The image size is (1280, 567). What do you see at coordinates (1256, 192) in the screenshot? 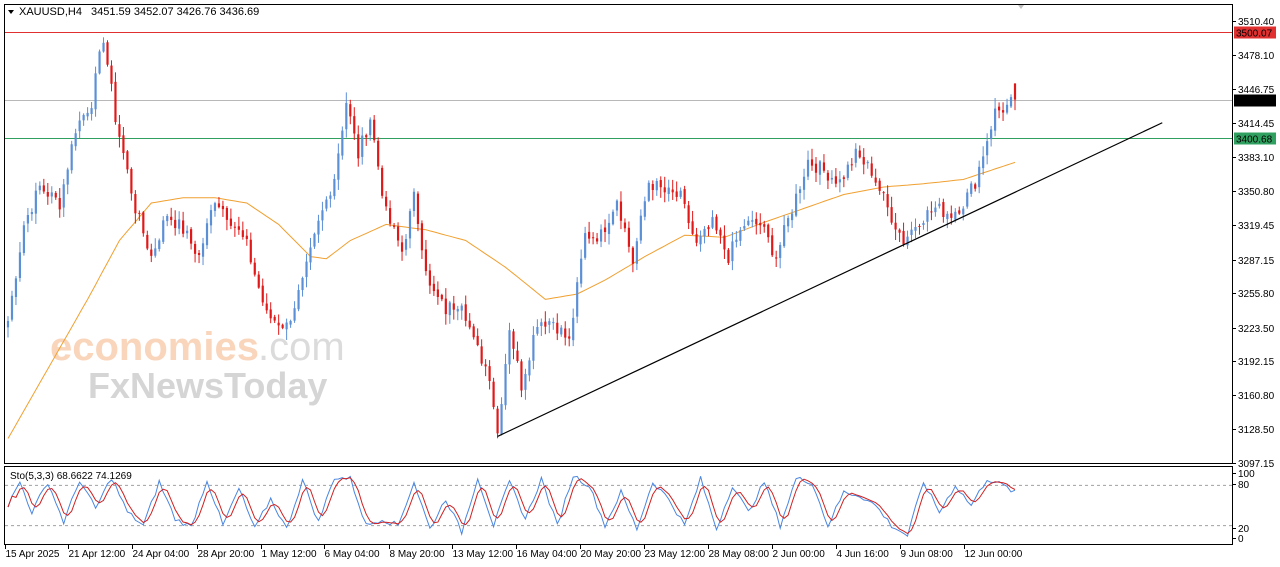
I see `y-tick-label: 3350.80` at bounding box center [1256, 192].